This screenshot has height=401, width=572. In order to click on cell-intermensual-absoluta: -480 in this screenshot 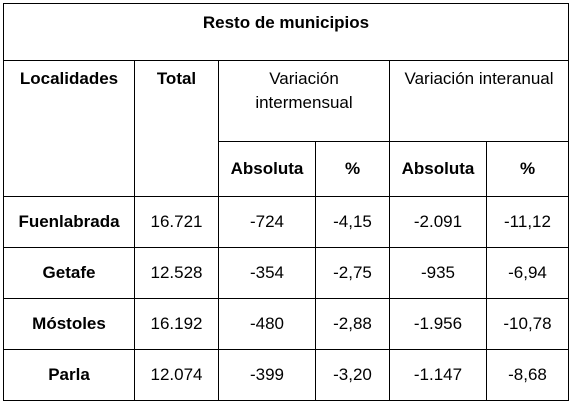, I will do `click(267, 324)`.